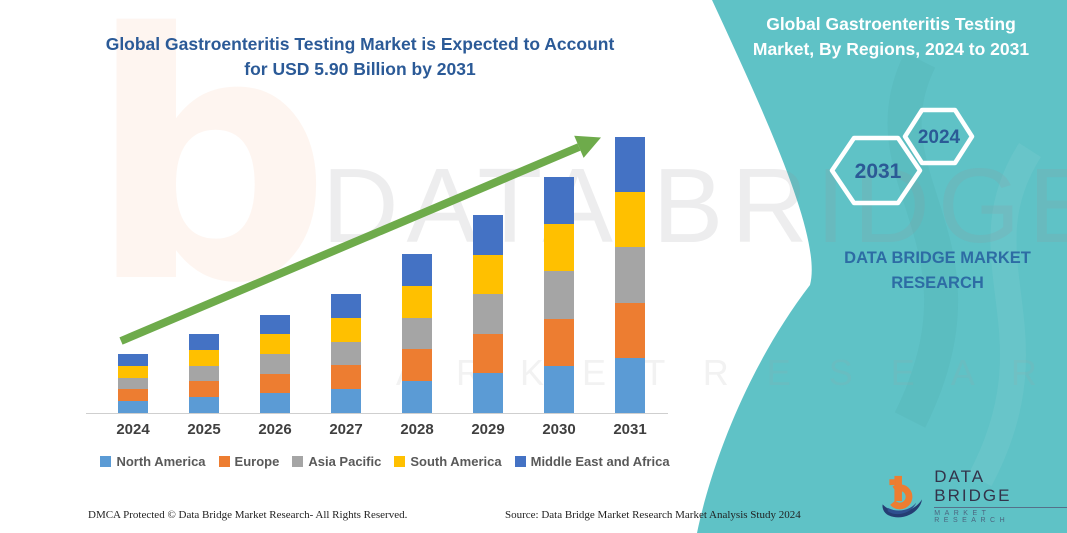 The width and height of the screenshot is (1067, 533). I want to click on segment-north-america-2030, so click(559, 389).